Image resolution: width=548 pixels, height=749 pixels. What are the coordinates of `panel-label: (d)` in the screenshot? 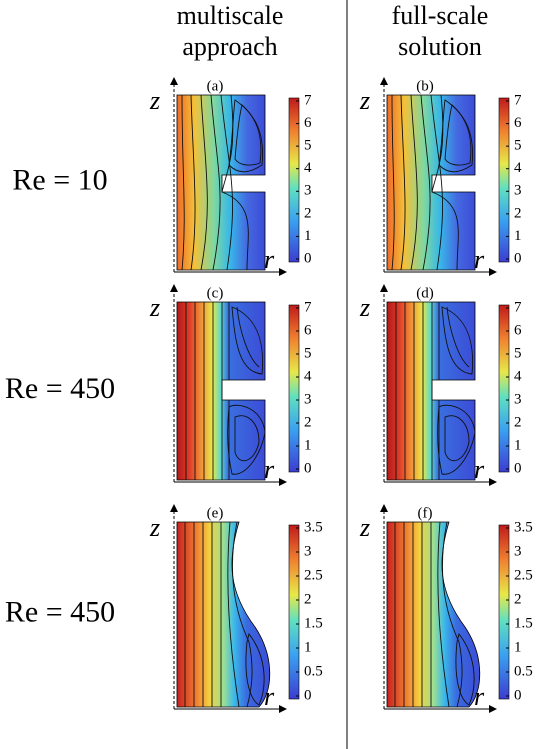 It's located at (425, 293).